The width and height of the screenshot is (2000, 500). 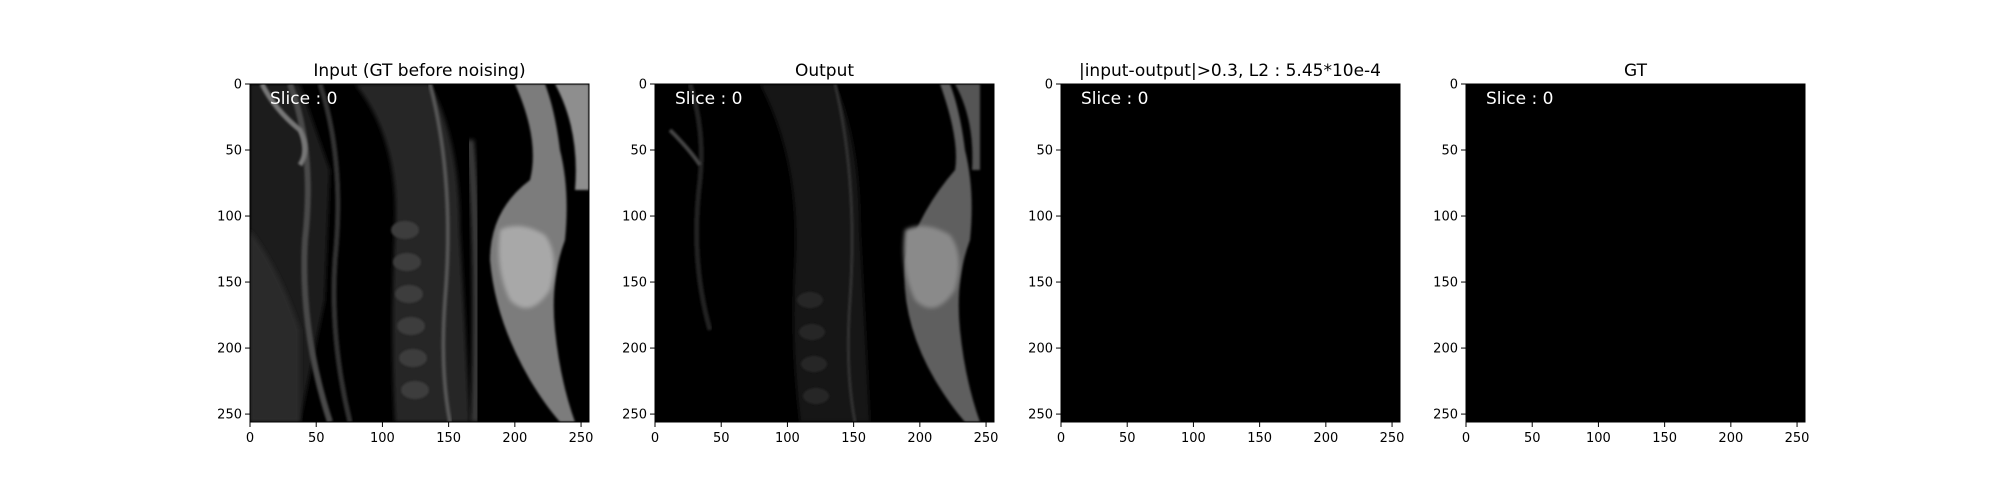 I want to click on panel-gt: GT Slice : 0, so click(x=1635, y=242).